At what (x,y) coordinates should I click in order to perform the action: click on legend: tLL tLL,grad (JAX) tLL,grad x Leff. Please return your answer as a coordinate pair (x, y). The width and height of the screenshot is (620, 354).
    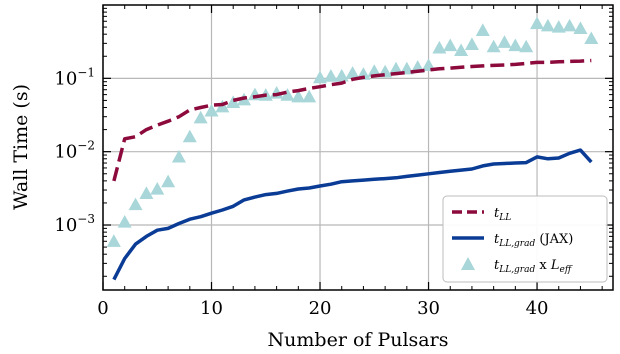
    Looking at the image, I should click on (525, 239).